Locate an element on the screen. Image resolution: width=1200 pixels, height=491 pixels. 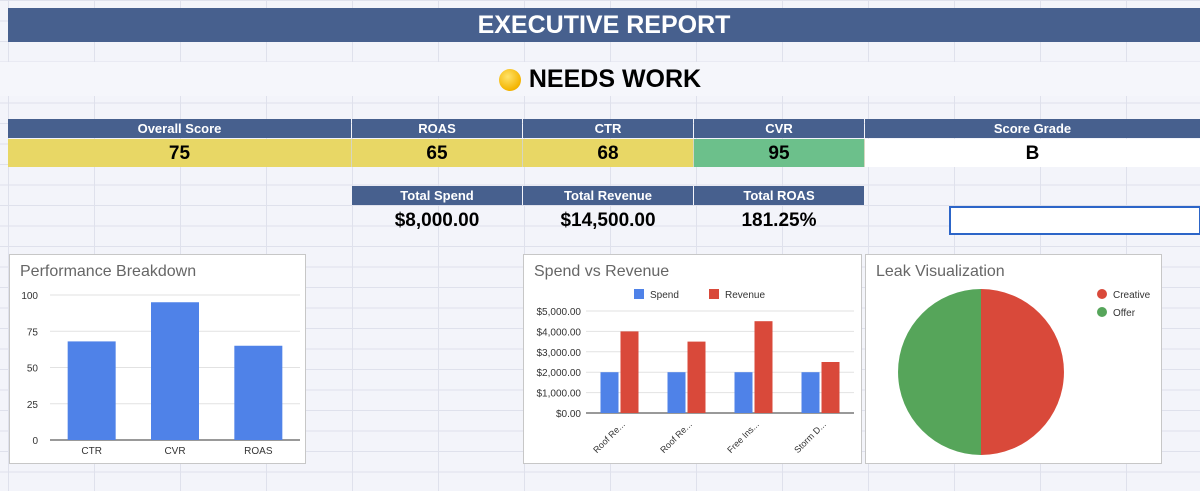
total-roas-value: 181.25% is located at coordinates (779, 220).